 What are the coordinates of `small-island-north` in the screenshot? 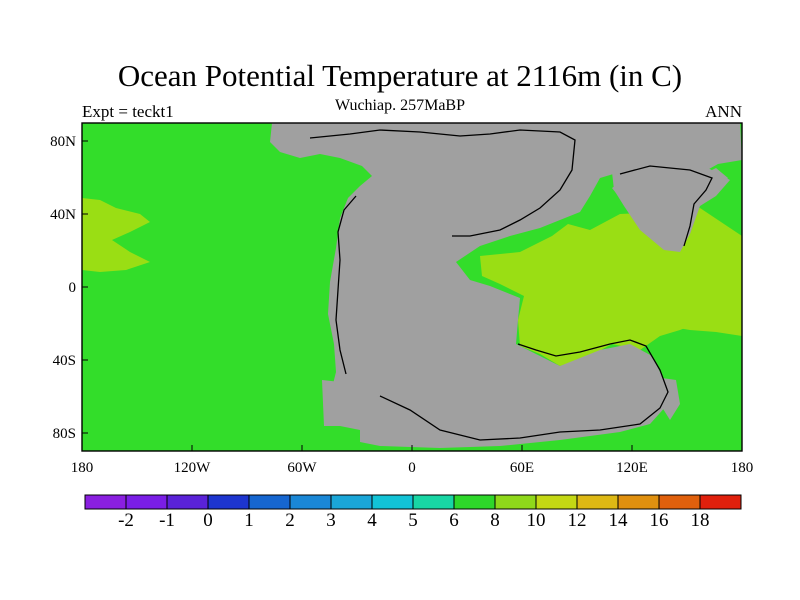 It's located at (622, 189).